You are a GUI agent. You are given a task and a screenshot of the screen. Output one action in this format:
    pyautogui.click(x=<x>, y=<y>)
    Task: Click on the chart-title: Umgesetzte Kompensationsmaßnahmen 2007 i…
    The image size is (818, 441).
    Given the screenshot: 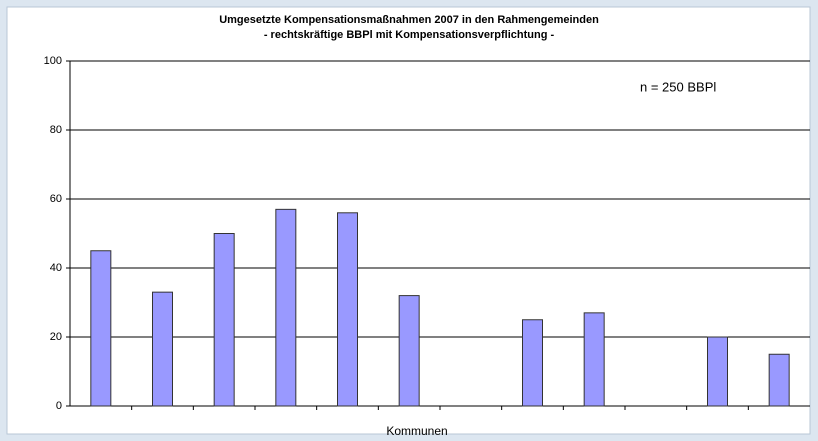 What is the action you would take?
    pyautogui.click(x=409, y=20)
    